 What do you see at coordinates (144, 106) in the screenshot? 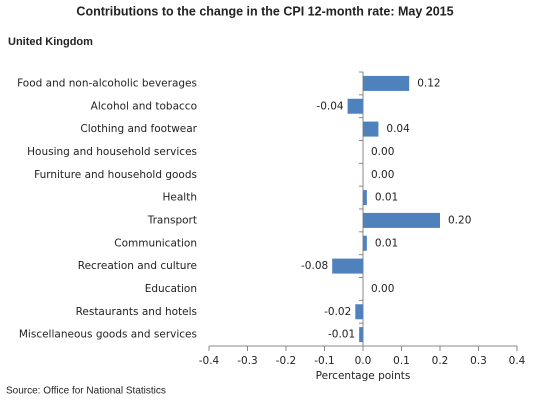
I see `y-tick-label: Alcohol and tobacco` at bounding box center [144, 106].